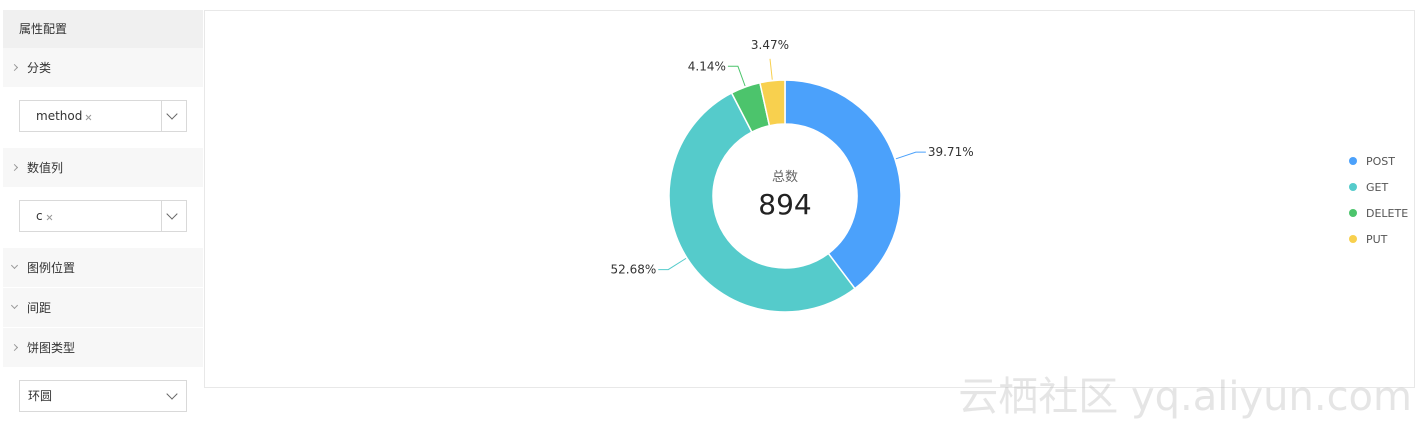 The width and height of the screenshot is (1422, 428). I want to click on section-header: 间距, so click(103, 308).